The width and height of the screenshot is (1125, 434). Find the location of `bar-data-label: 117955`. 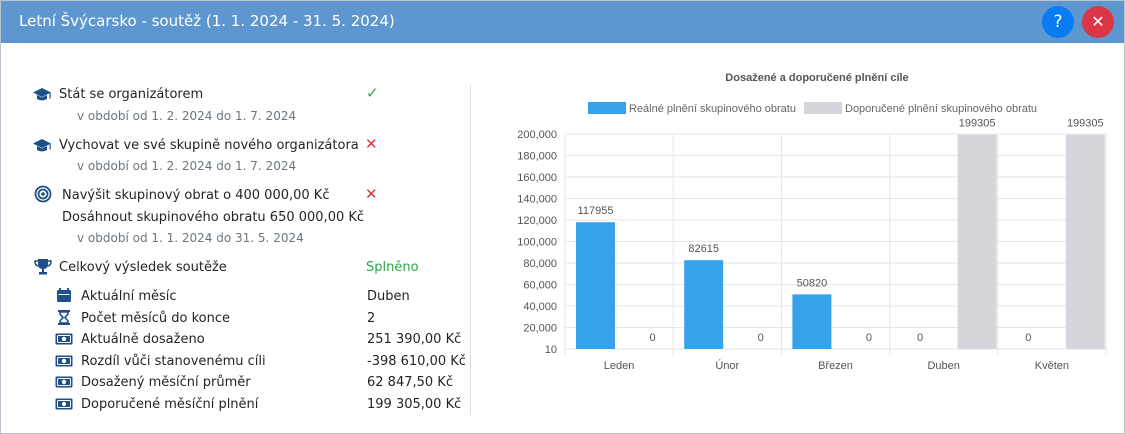

bar-data-label: 117955 is located at coordinates (596, 211).